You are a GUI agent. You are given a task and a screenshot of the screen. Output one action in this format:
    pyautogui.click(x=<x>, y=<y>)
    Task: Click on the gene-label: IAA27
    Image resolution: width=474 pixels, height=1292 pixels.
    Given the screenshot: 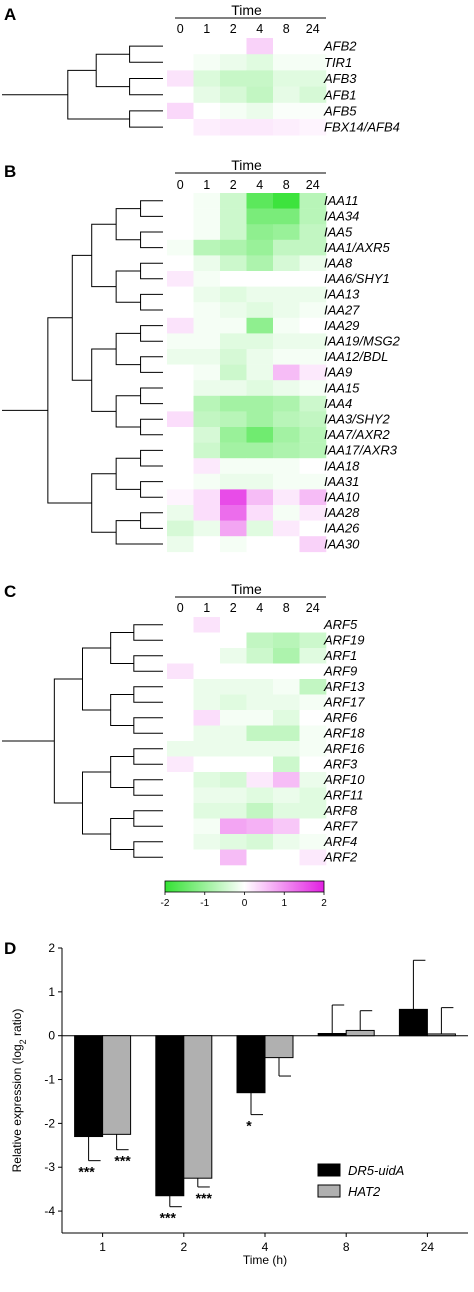 What is the action you would take?
    pyautogui.click(x=342, y=309)
    